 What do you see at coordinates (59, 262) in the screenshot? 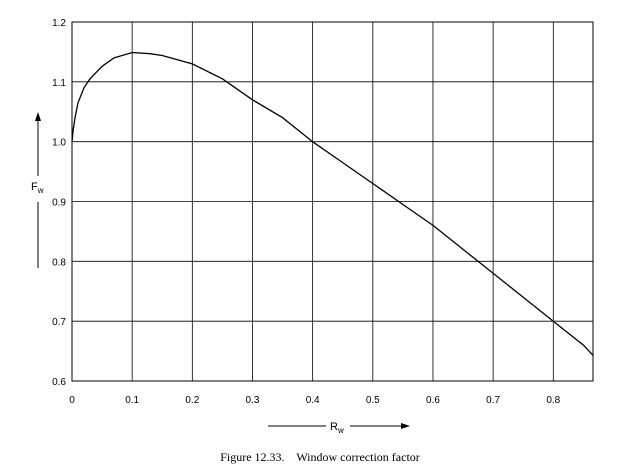
I see `y-tick-label: 0.8` at bounding box center [59, 262].